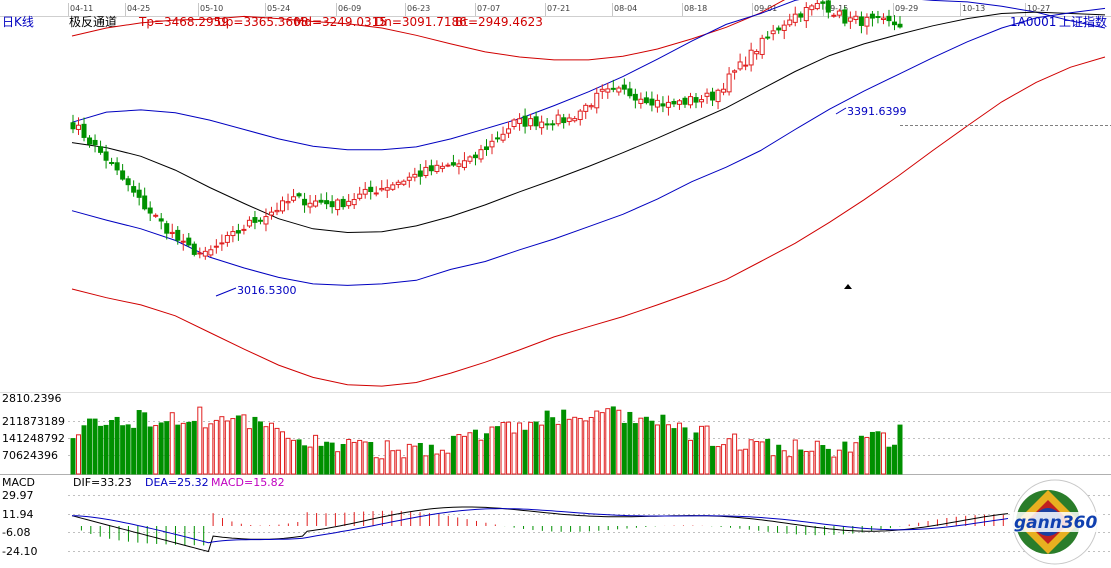  I want to click on cursor-marker, so click(848, 286).